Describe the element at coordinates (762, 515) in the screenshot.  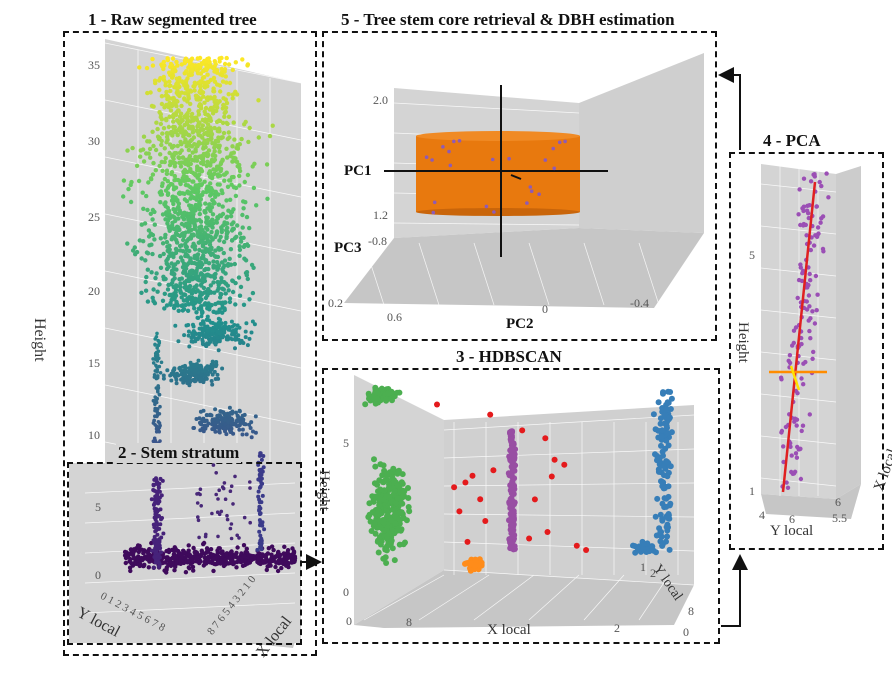
I see `panel-4-y-tick: 4` at that location.